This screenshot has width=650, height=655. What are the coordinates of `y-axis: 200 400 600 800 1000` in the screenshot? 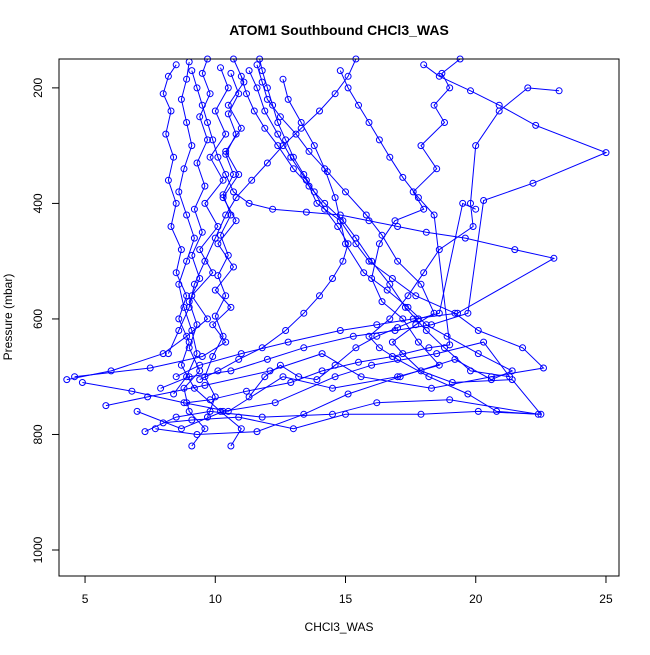 It's located at (45, 320).